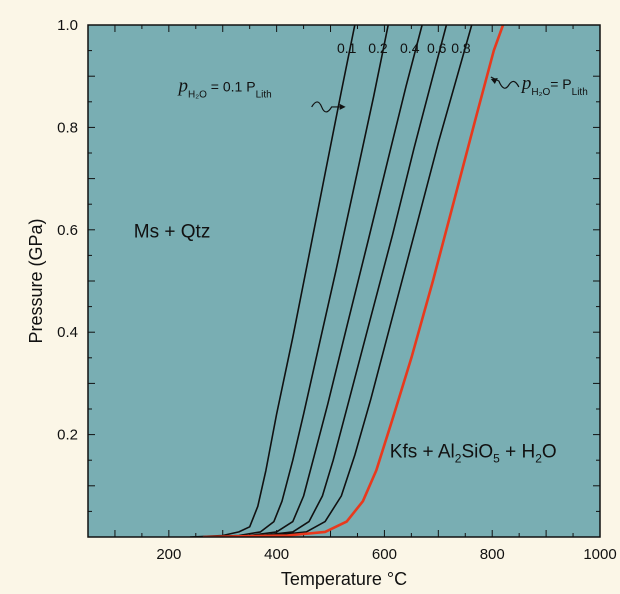 Image resolution: width=620 pixels, height=594 pixels. Describe the element at coordinates (168, 554) in the screenshot. I see `x-tick-label: 200` at that location.